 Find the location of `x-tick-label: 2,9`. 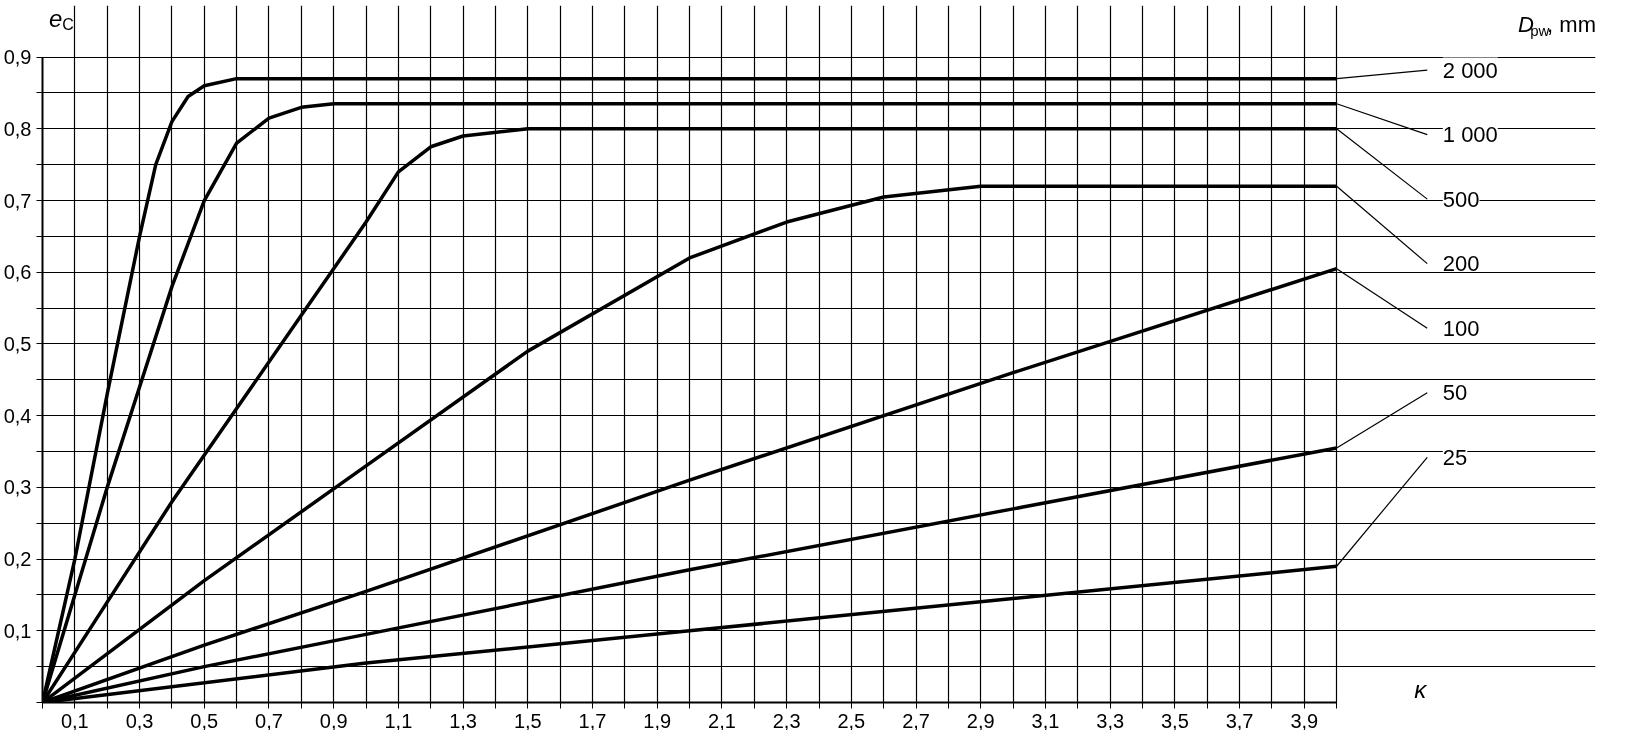

x-tick-label: 2,9 is located at coordinates (980, 720).